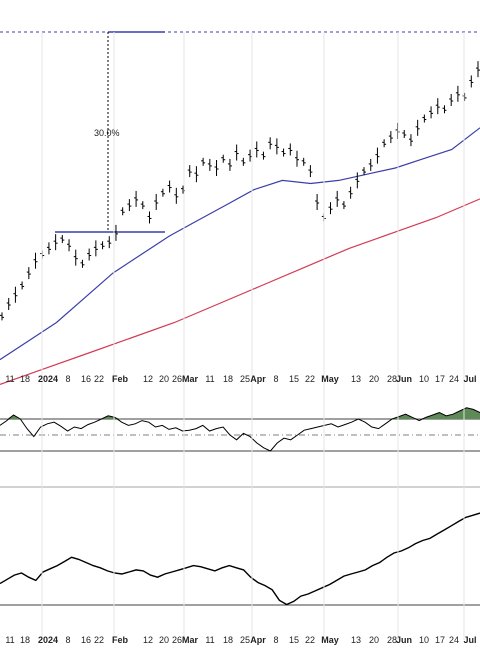 The width and height of the screenshot is (480, 650). I want to click on bottom-date-tick: 15, so click(294, 640).